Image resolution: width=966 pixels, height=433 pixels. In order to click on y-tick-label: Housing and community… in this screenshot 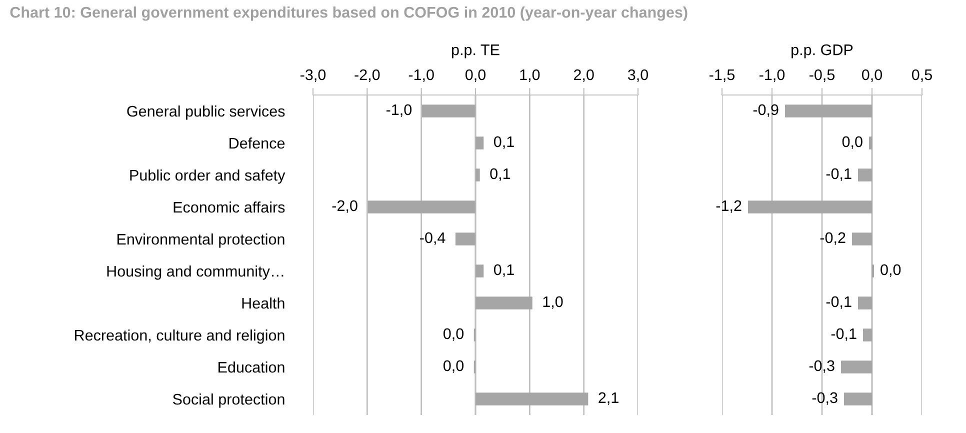, I will do `click(195, 272)`.